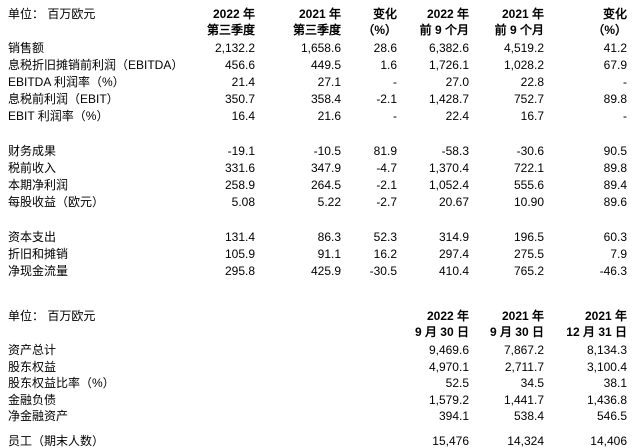 The image size is (637, 448). Describe the element at coordinates (322, 168) in the screenshot. I see `table-row: 税前收入 331.6 347.9 -4.7 1,370.4 722.1 89.8` at that location.